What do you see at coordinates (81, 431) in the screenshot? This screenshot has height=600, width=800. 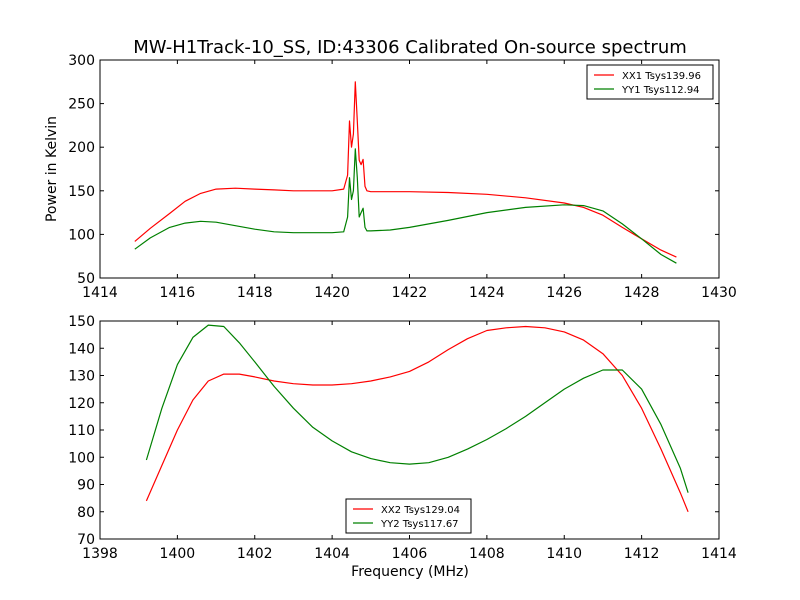 I see `bottom-y-tick-label: 110` at bounding box center [81, 431].